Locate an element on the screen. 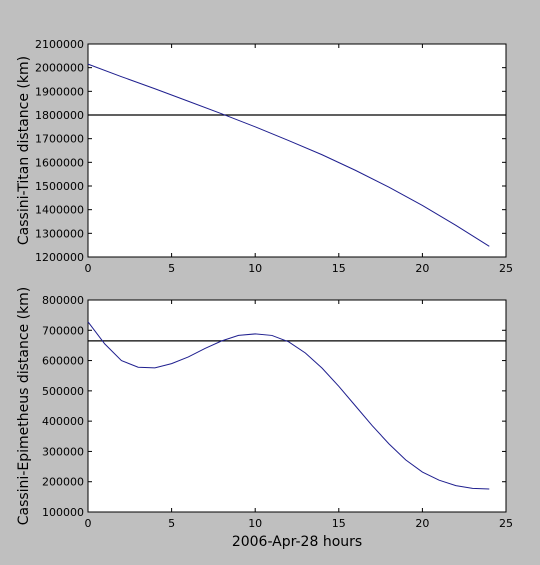 This screenshot has width=540, height=565. y-tick-label: 2000000 is located at coordinates (59, 68).